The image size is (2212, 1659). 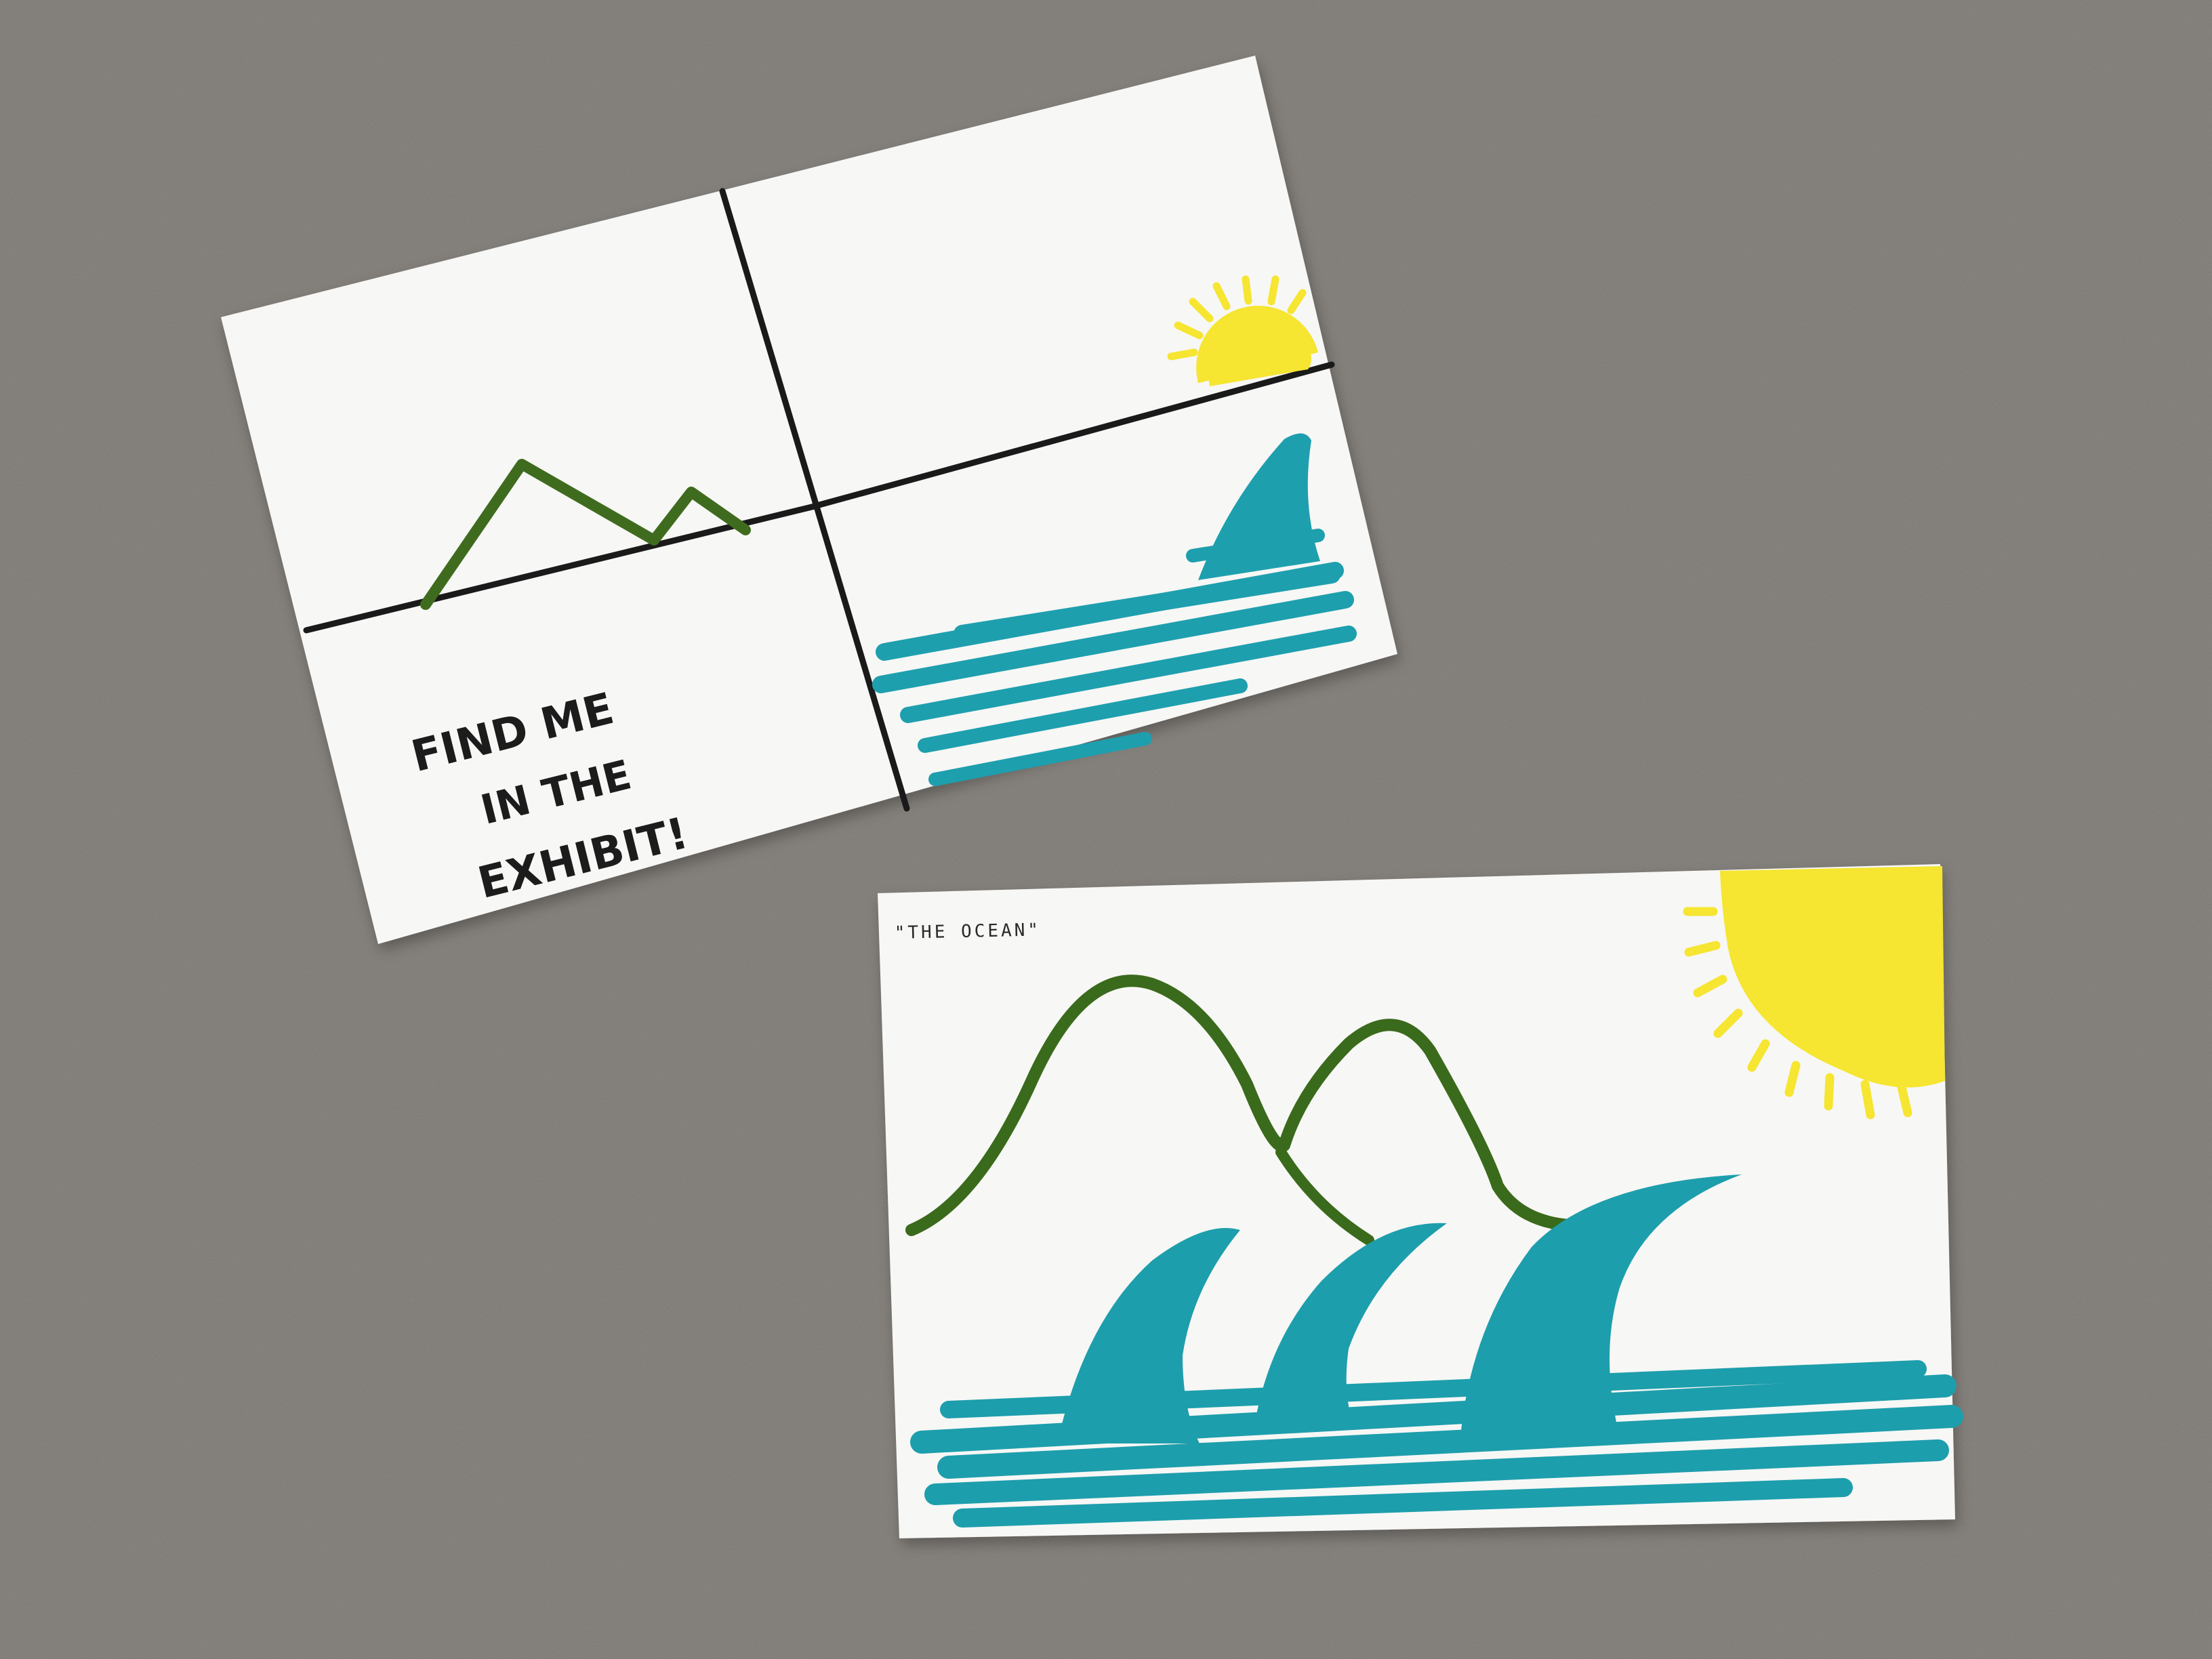 I want to click on card-title: "THE OCEAN", so click(x=969, y=931).